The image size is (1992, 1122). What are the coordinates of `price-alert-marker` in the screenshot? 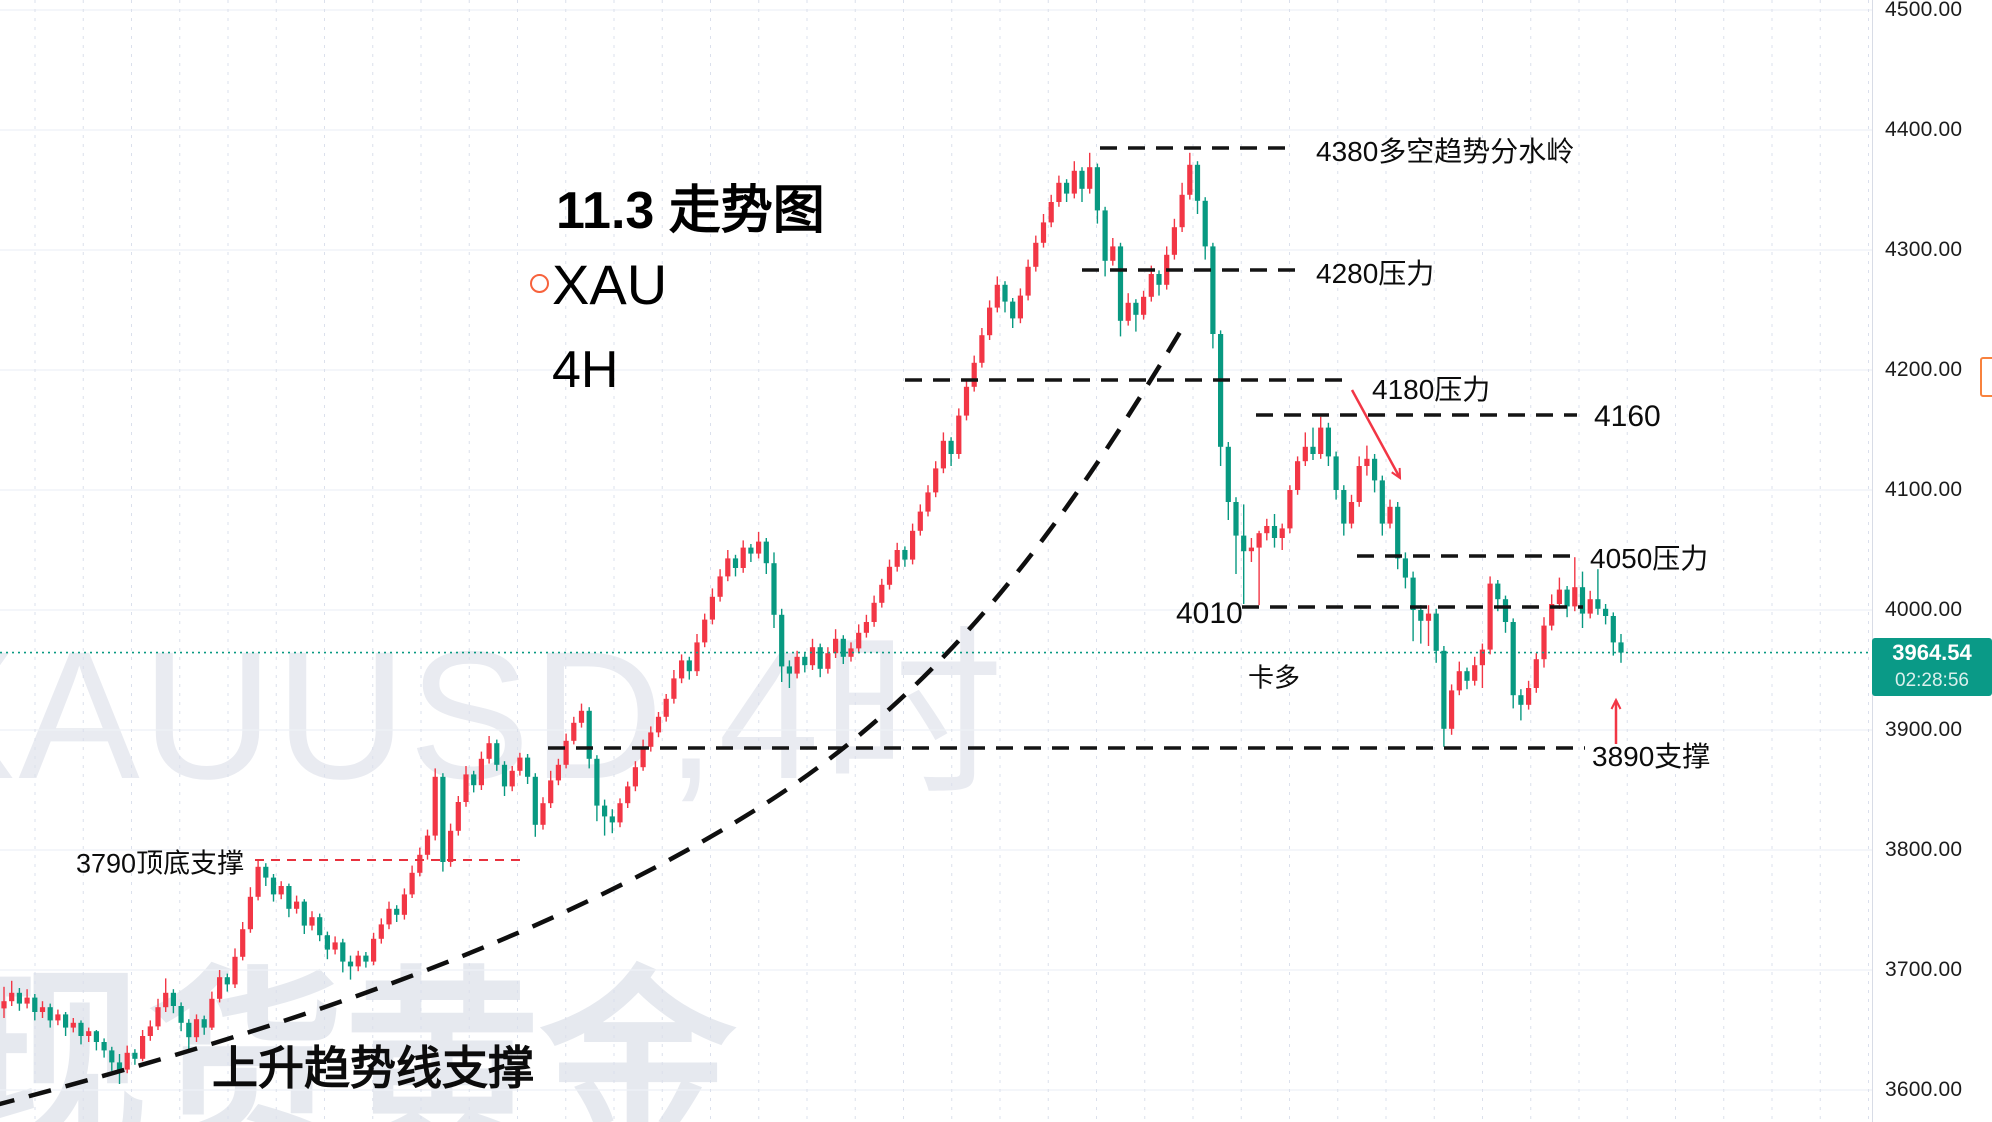 It's located at (1986, 377).